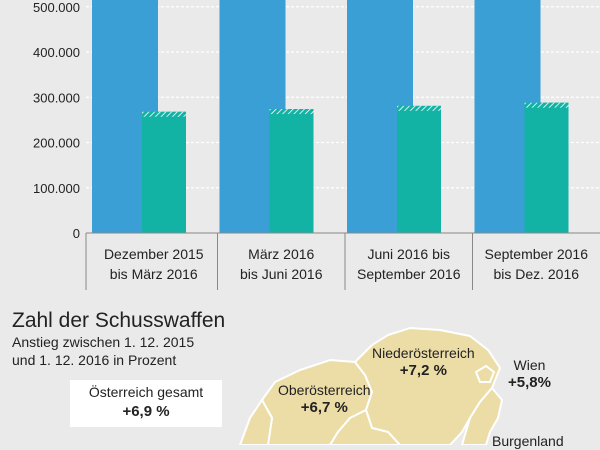 This screenshot has width=600, height=450. Describe the element at coordinates (529, 382) in the screenshot. I see `wien-value: +5,8%` at that location.